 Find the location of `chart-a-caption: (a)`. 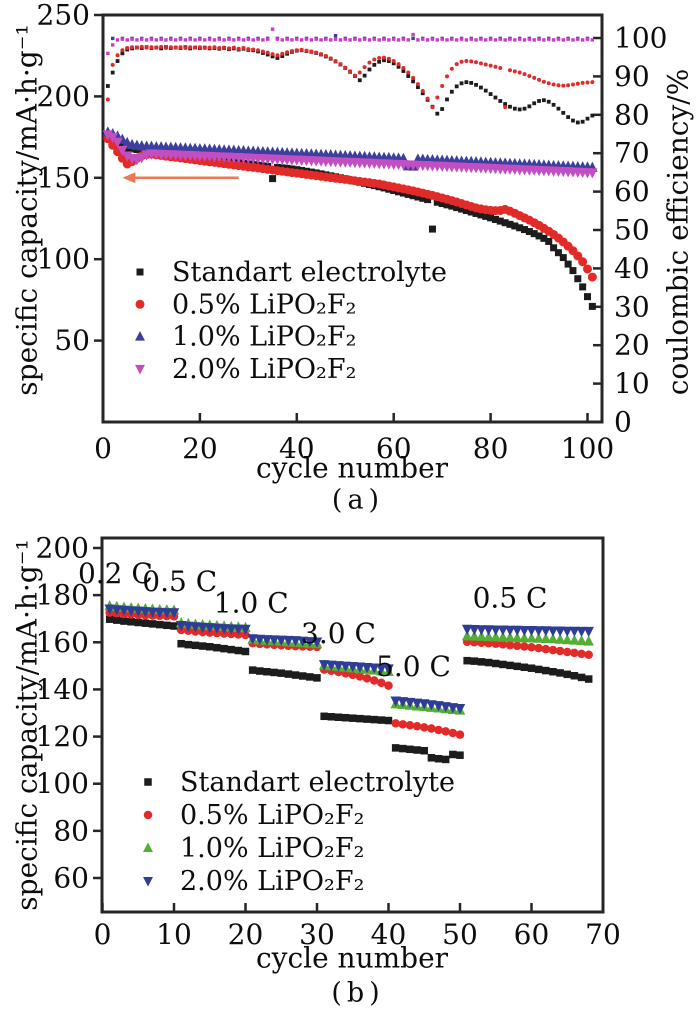

chart-a-caption: (a) is located at coordinates (358, 500).